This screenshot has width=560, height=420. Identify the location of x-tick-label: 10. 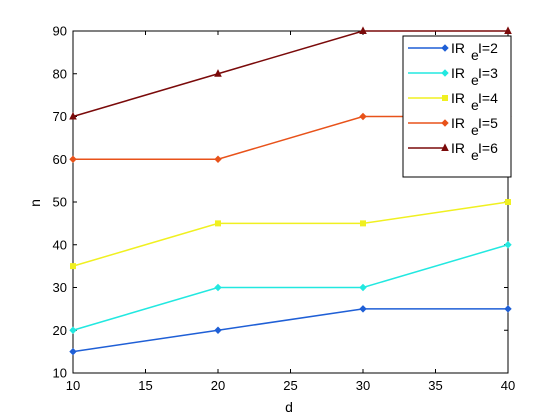
(73, 385).